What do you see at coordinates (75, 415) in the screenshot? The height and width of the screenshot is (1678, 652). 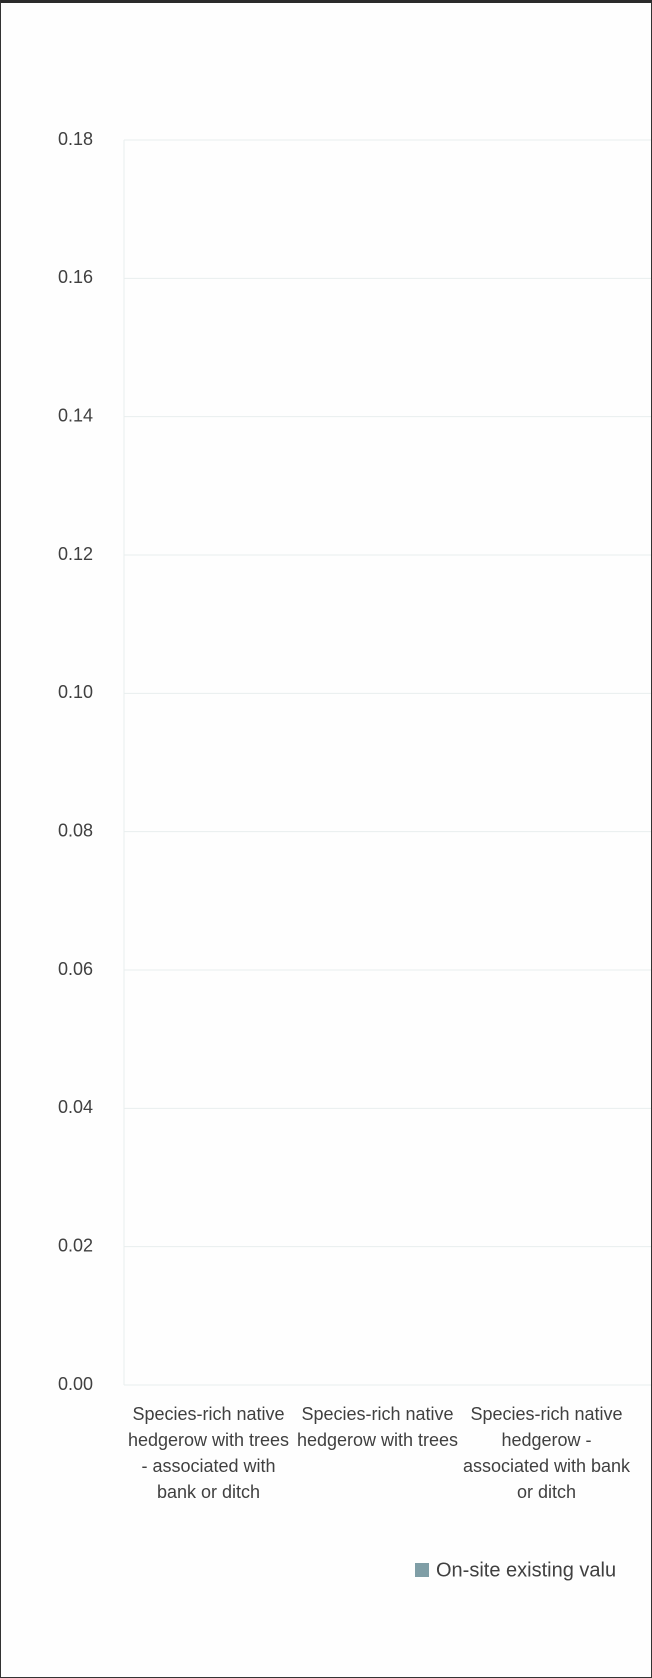 I see `y-tick-label: 0.14` at bounding box center [75, 415].